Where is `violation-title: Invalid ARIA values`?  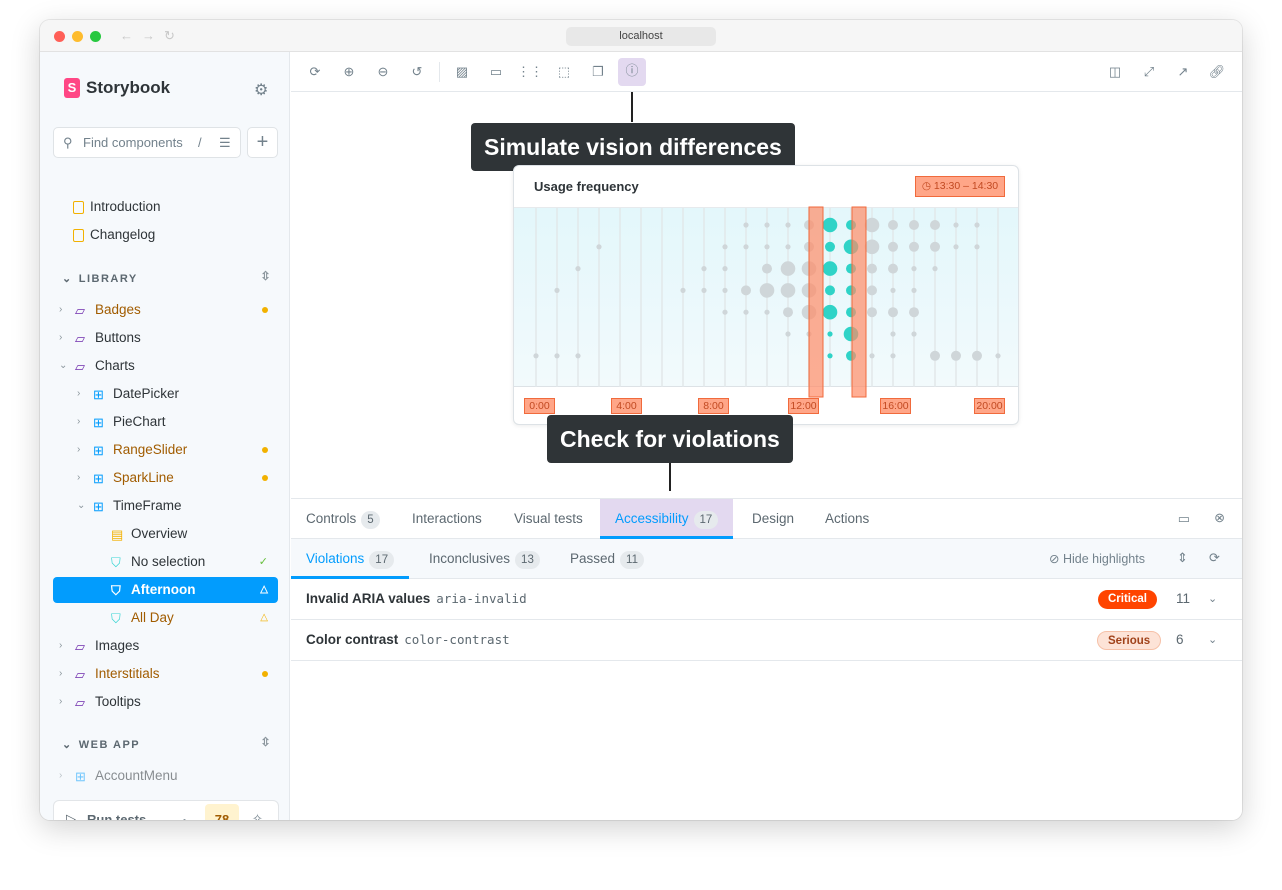
violation-title: Invalid ARIA values is located at coordinates (368, 598).